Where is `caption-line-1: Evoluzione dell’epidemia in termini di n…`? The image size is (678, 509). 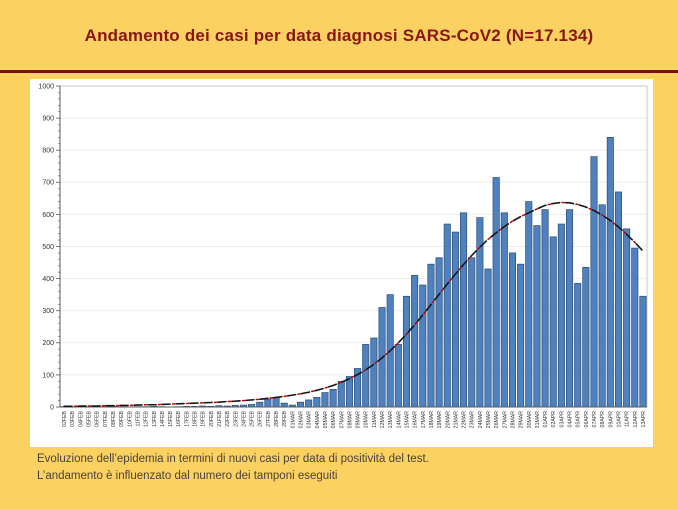
caption-line-1: Evoluzione dell’epidemia in termini di n… is located at coordinates (233, 459).